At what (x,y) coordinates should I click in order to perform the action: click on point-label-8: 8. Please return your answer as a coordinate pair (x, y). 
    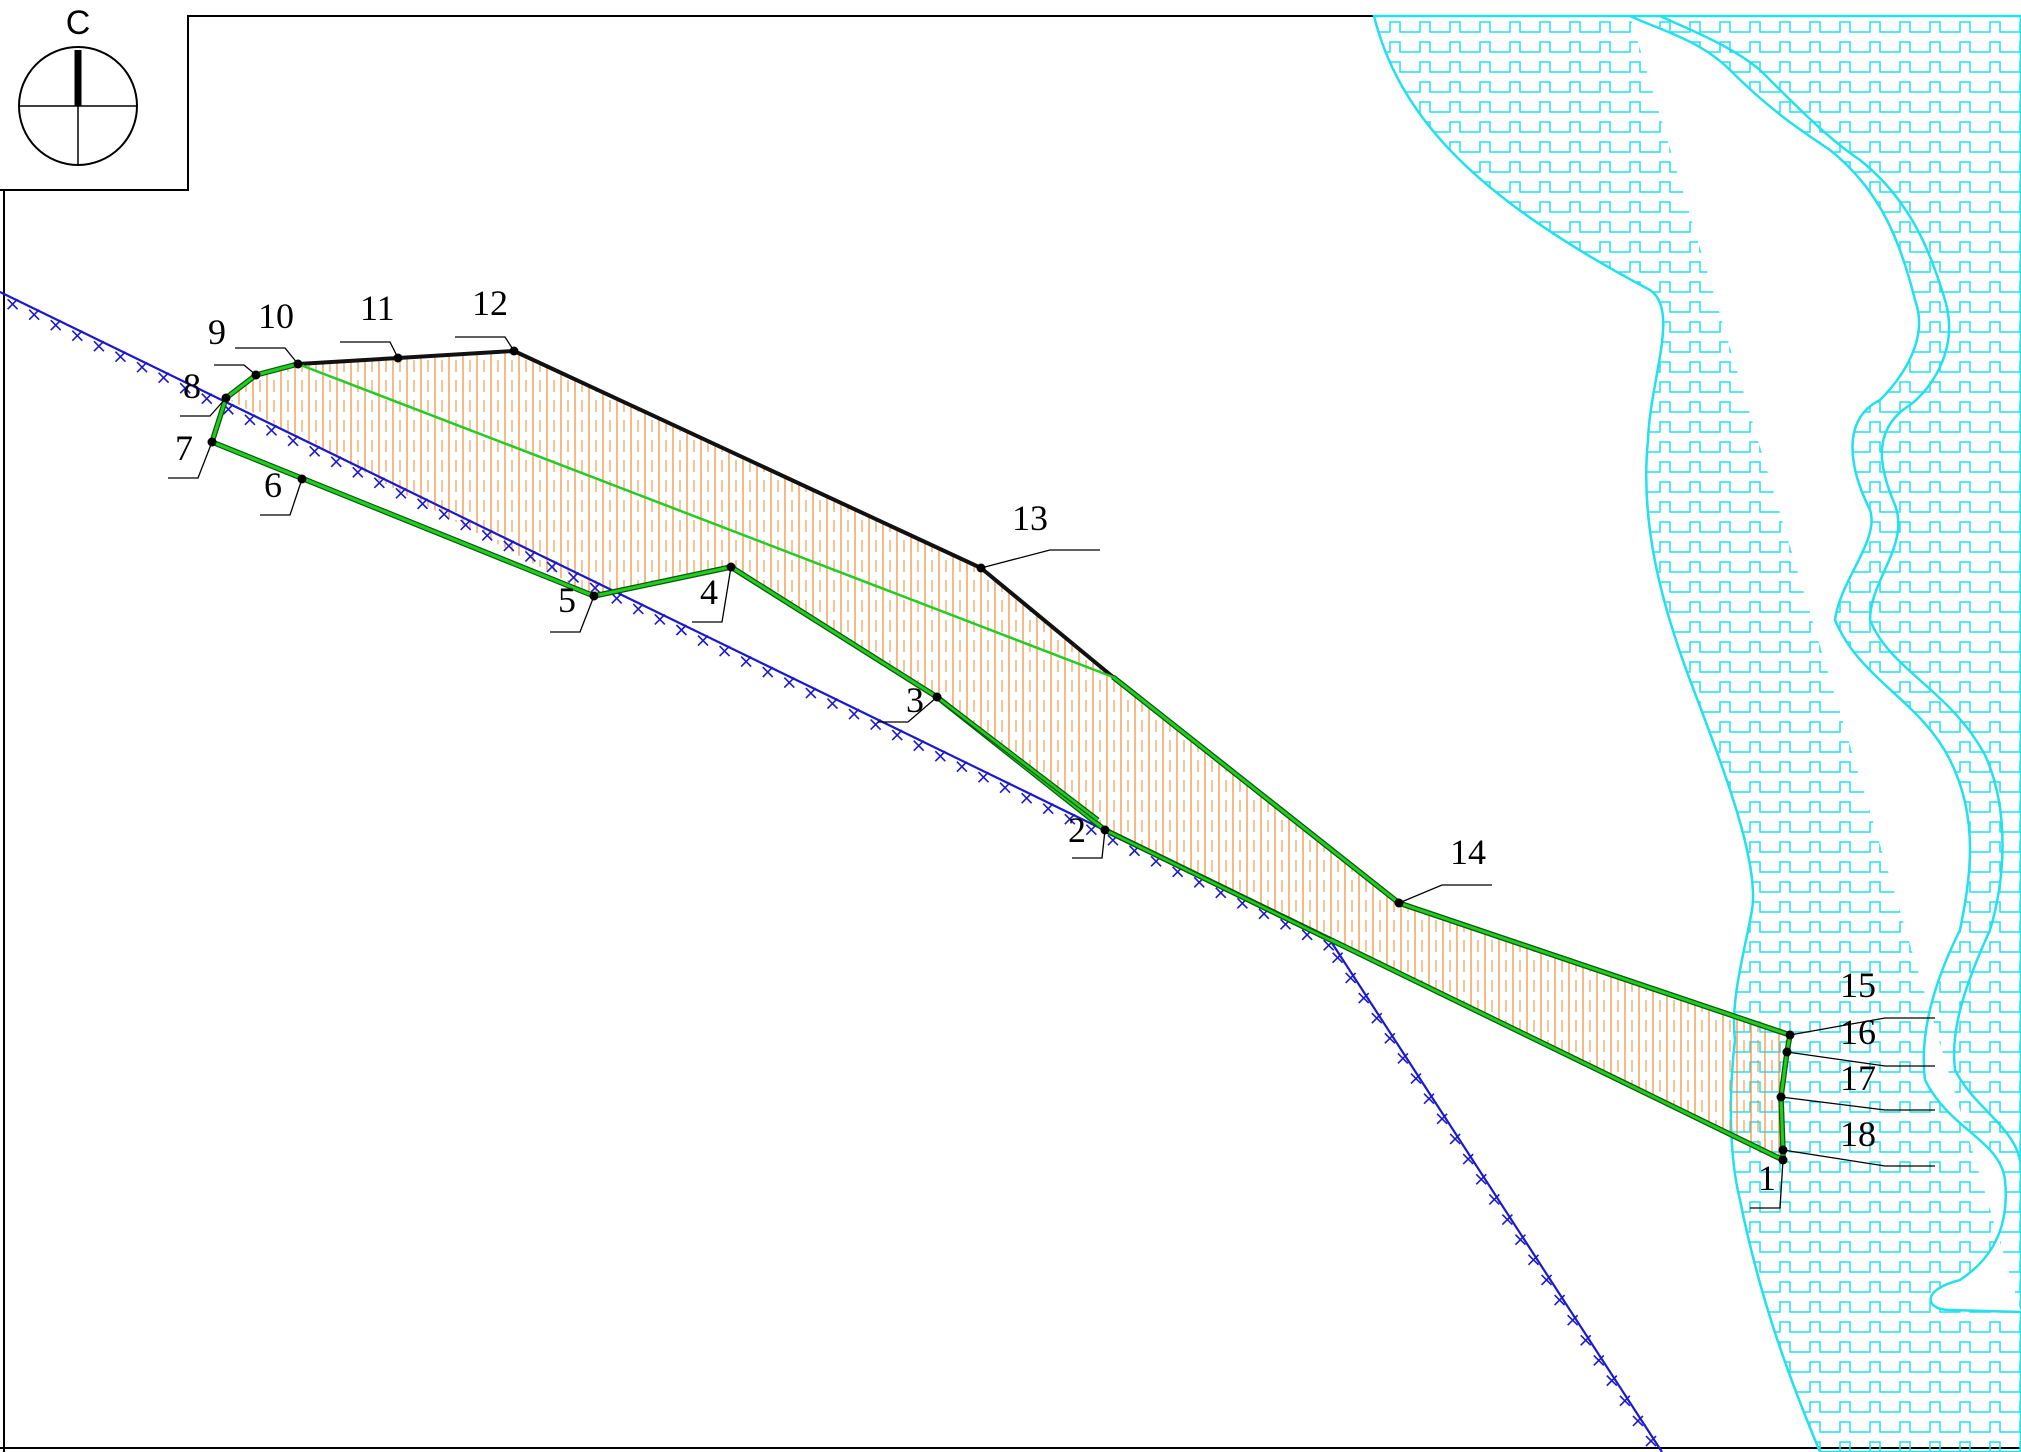
    Looking at the image, I should click on (192, 386).